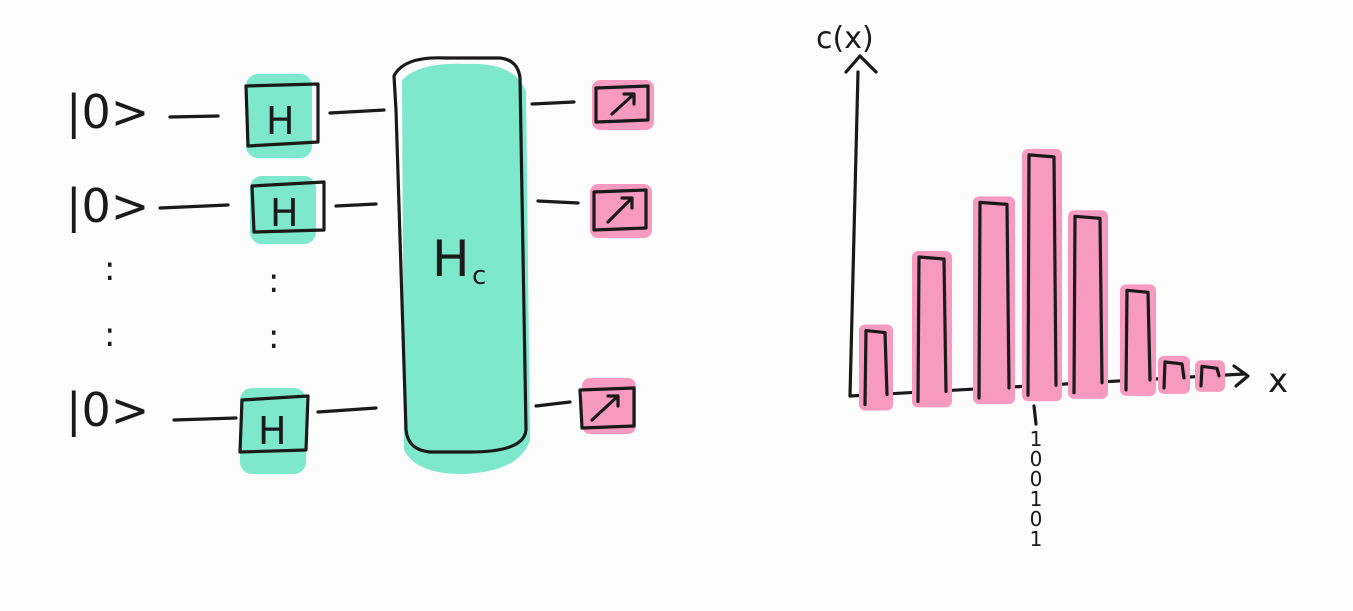 The height and width of the screenshot is (611, 1353). What do you see at coordinates (1241, 376) in the screenshot?
I see `x-axis-arrowhead-icon` at bounding box center [1241, 376].